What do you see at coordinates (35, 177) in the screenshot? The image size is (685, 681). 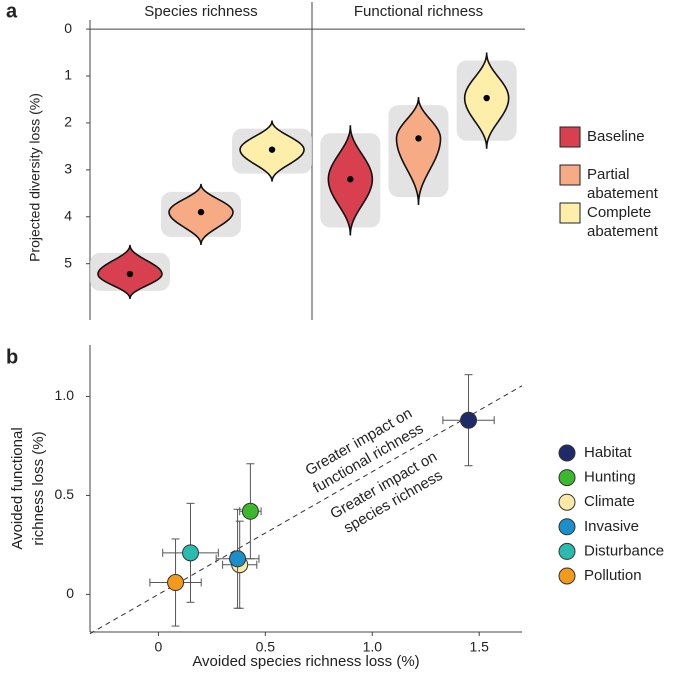 I see `y-axis-label: Projected diversity loss (%)` at bounding box center [35, 177].